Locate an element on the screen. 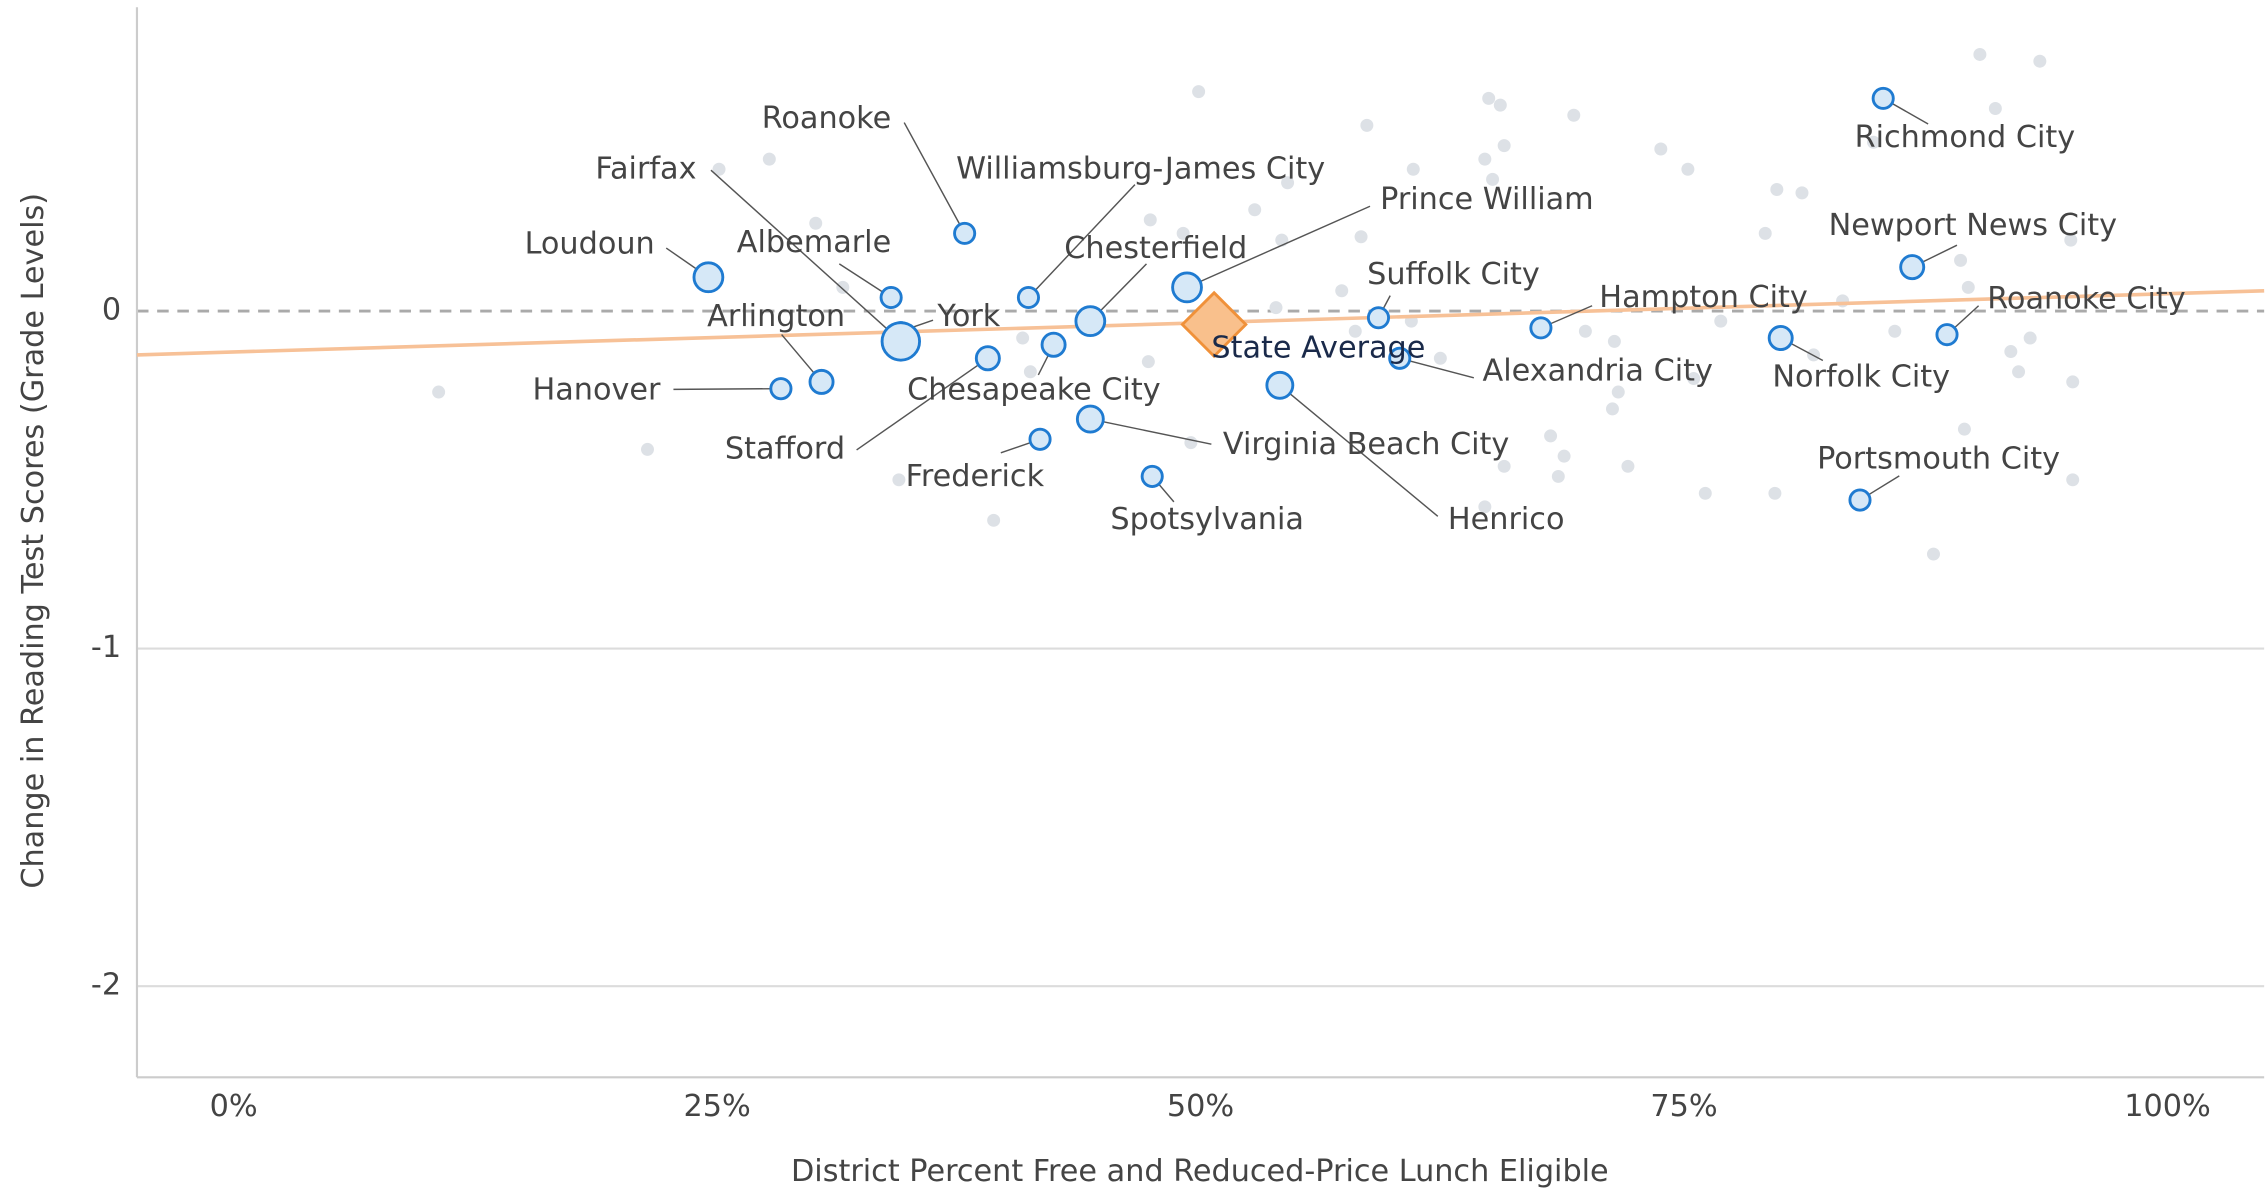  district-label: Chesterfield is located at coordinates (1155, 248).